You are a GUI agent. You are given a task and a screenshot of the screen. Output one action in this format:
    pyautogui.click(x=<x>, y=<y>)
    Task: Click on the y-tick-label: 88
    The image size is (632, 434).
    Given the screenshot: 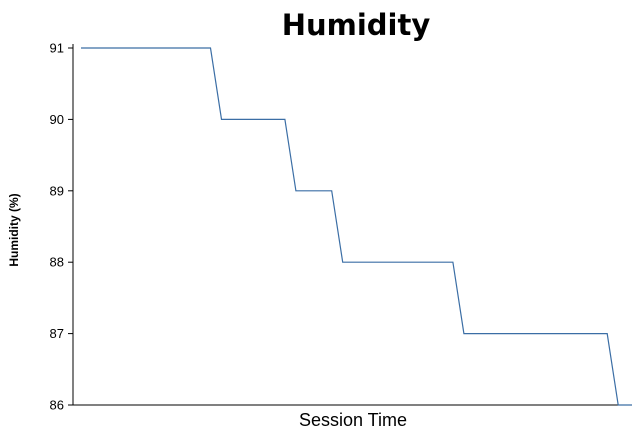 What is the action you would take?
    pyautogui.click(x=57, y=262)
    